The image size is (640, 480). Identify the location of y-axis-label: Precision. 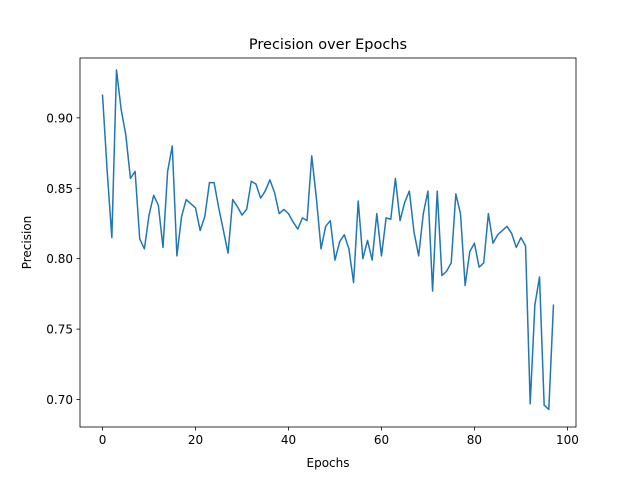
(27, 243).